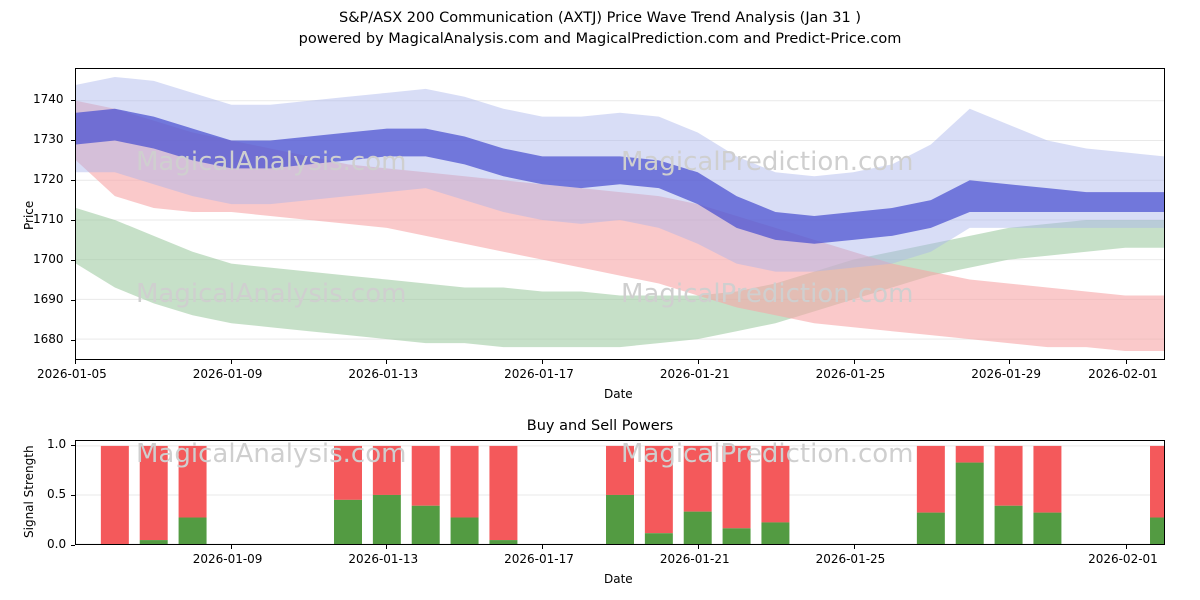  What do you see at coordinates (227, 374) in the screenshot?
I see `price-x-tick-label: 2026-01-09` at bounding box center [227, 374].